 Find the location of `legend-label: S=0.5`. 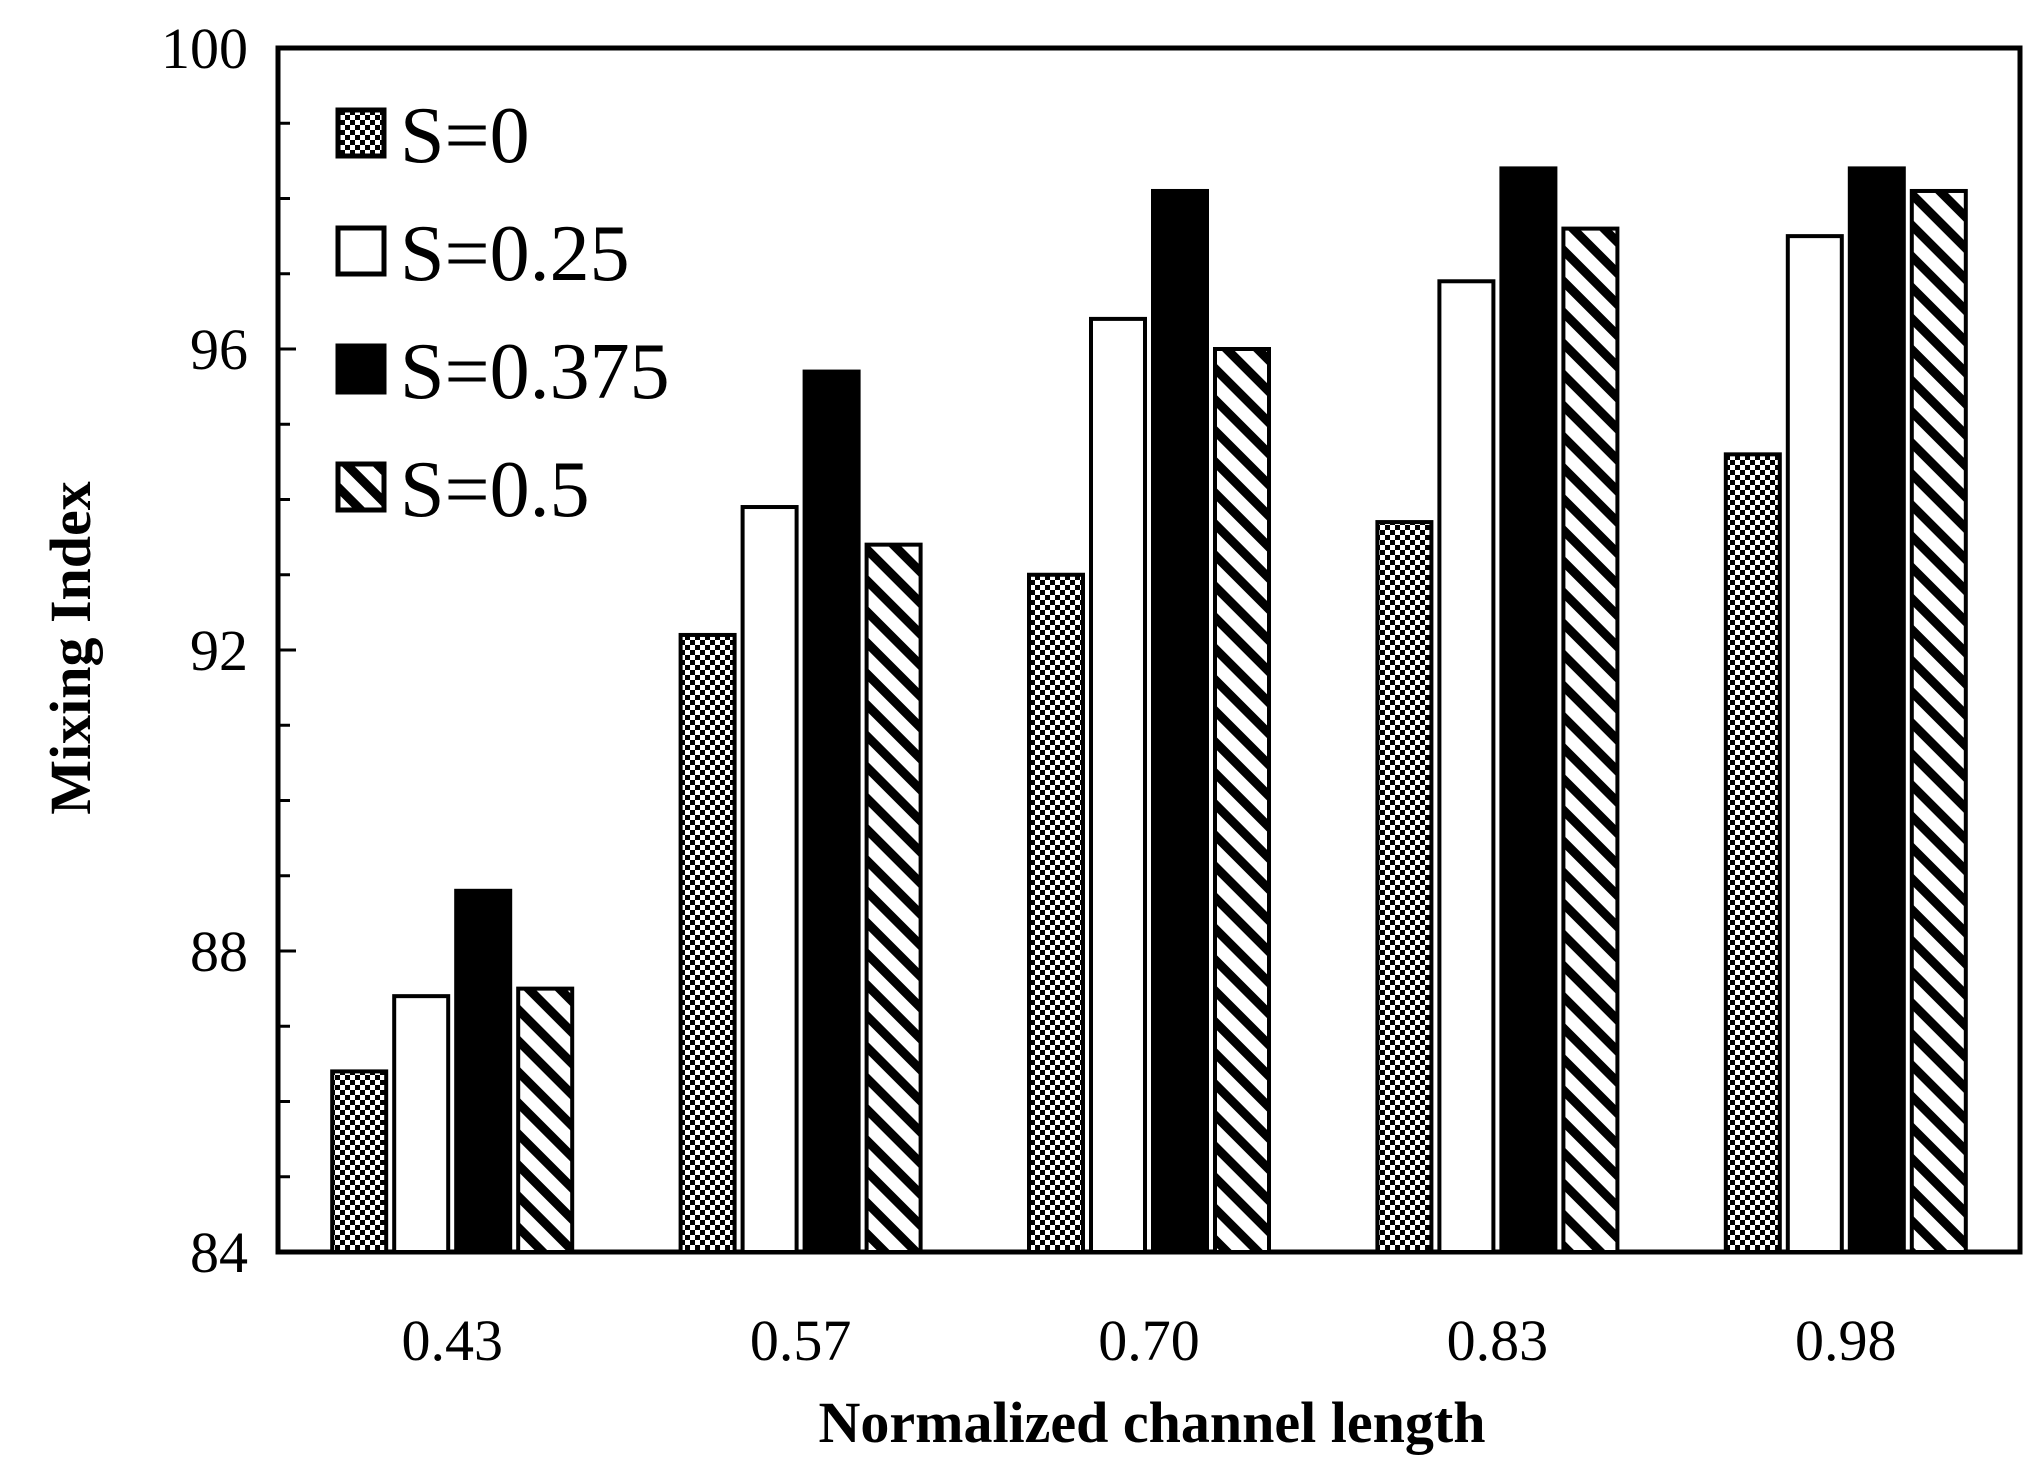

legend-label: S=0.5 is located at coordinates (495, 490).